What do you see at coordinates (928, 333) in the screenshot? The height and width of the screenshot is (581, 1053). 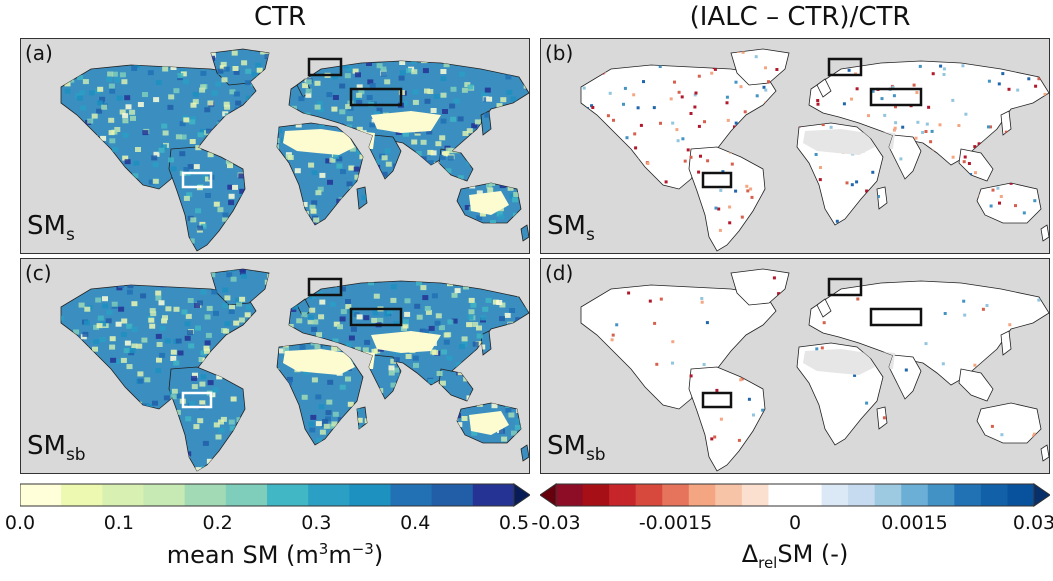 I see `land-europeAsia` at bounding box center [928, 333].